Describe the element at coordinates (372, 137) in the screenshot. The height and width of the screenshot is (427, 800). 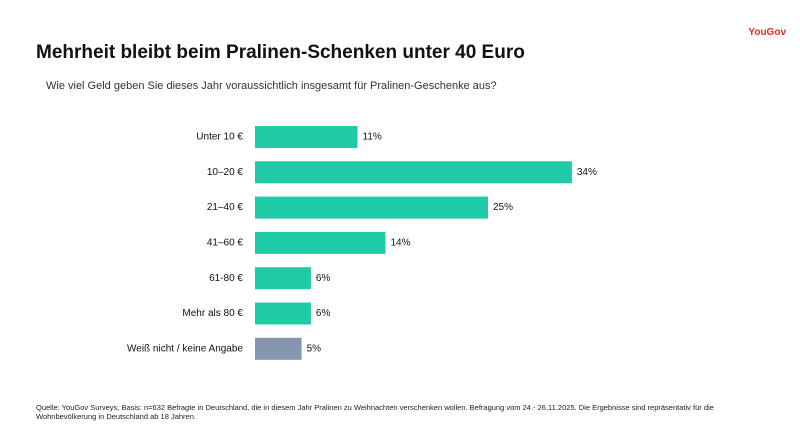
I see `value-label: 11%` at that location.